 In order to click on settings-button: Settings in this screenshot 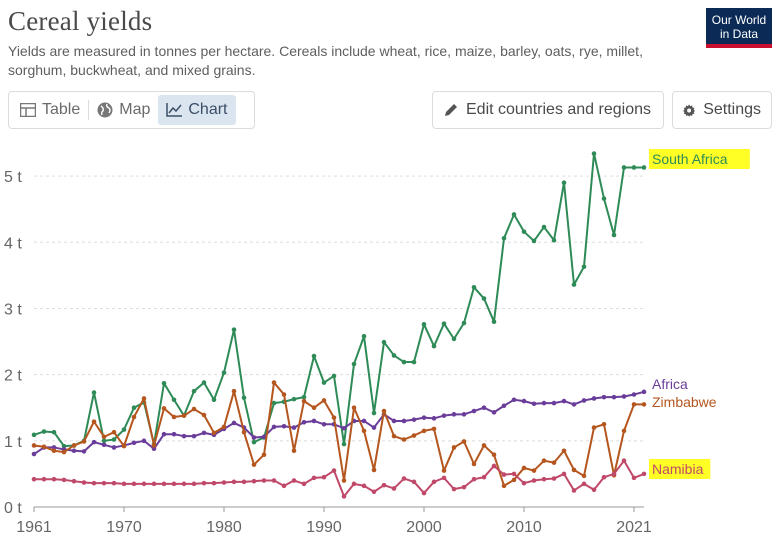, I will do `click(722, 110)`.